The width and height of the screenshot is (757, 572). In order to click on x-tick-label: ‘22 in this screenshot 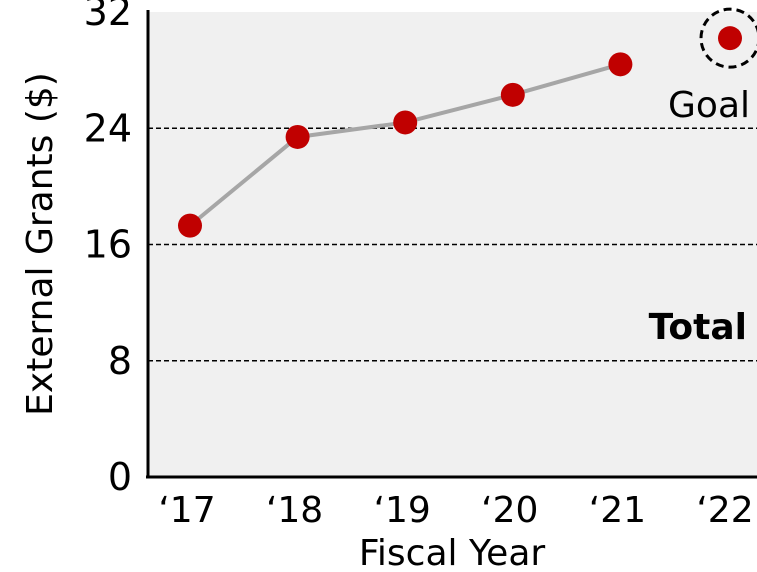, I will do `click(724, 510)`.